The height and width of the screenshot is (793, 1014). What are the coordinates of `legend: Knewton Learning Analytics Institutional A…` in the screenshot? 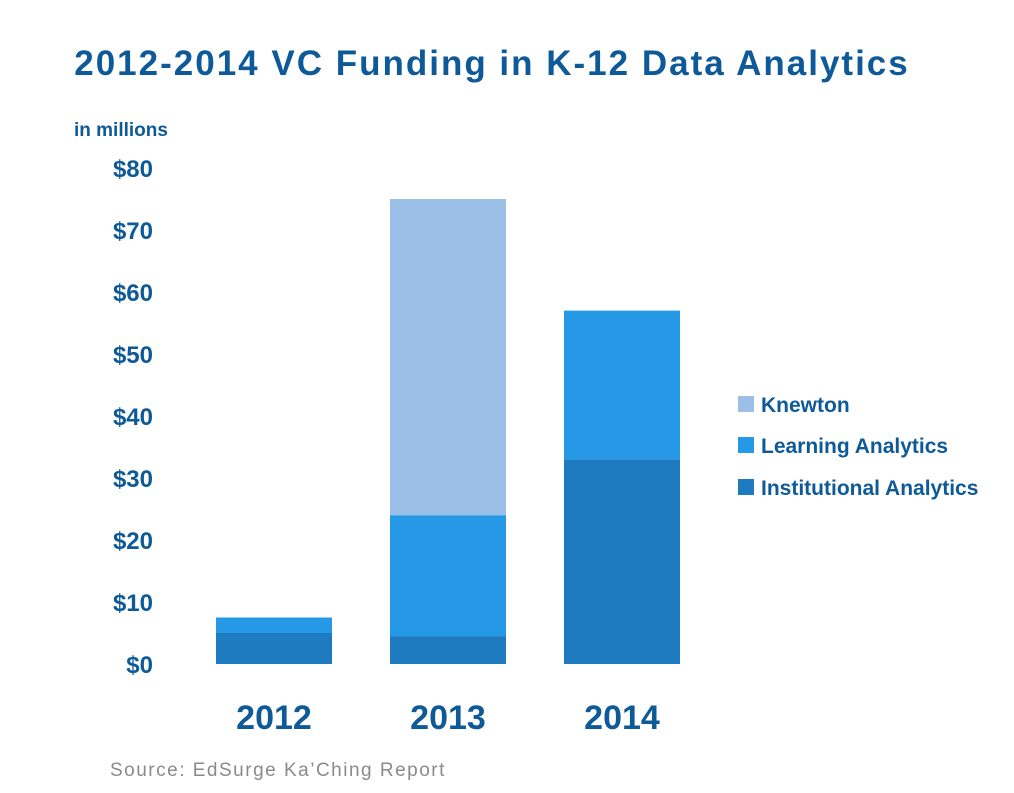 It's located at (858, 447).